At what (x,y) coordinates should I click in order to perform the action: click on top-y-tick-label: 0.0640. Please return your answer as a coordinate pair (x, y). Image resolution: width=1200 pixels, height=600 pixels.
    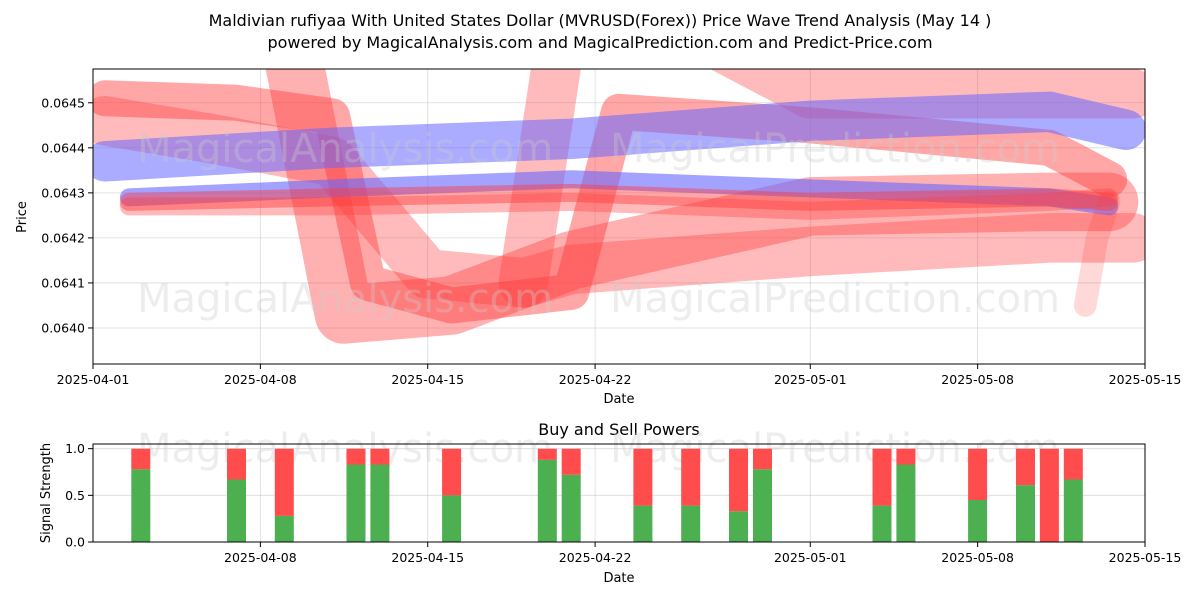
    Looking at the image, I should click on (63, 327).